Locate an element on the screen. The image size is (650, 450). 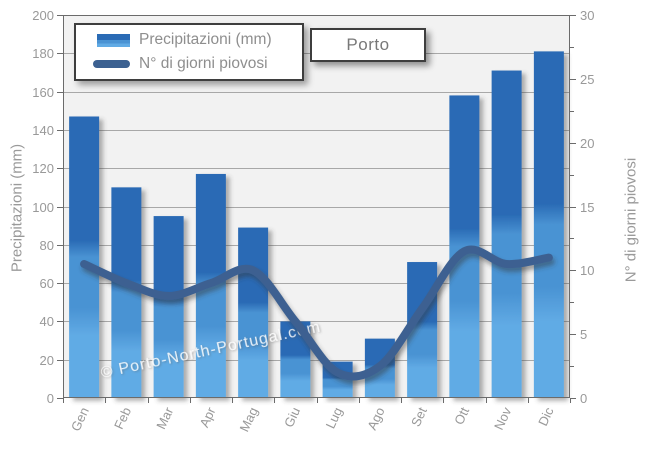
bar-swatch-icon is located at coordinates (113, 40).